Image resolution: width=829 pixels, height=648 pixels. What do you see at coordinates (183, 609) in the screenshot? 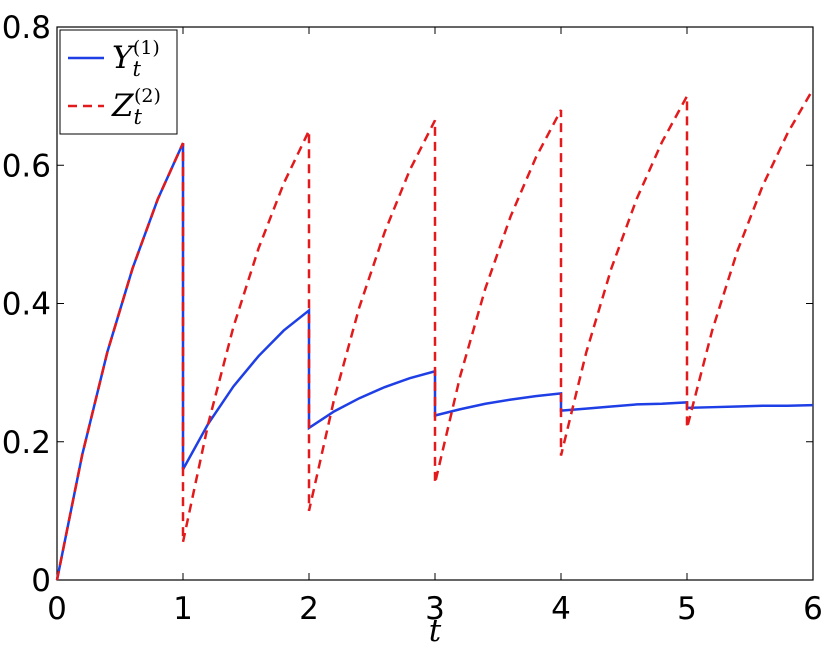
I see `x-tick-label: 1` at bounding box center [183, 609].